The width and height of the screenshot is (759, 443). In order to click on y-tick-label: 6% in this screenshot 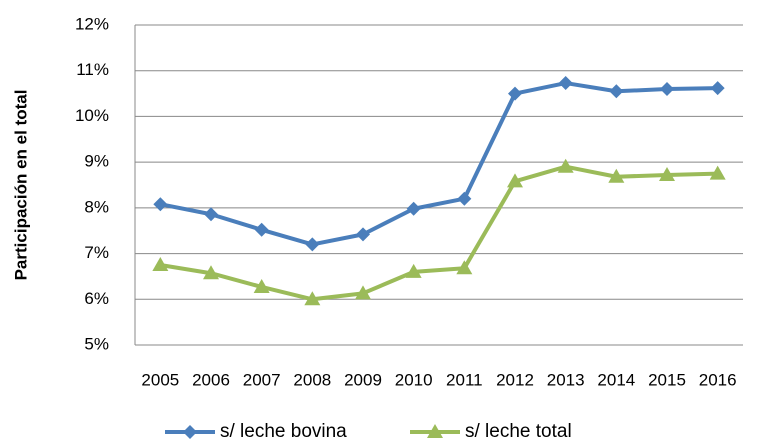, I will do `click(96, 298)`.